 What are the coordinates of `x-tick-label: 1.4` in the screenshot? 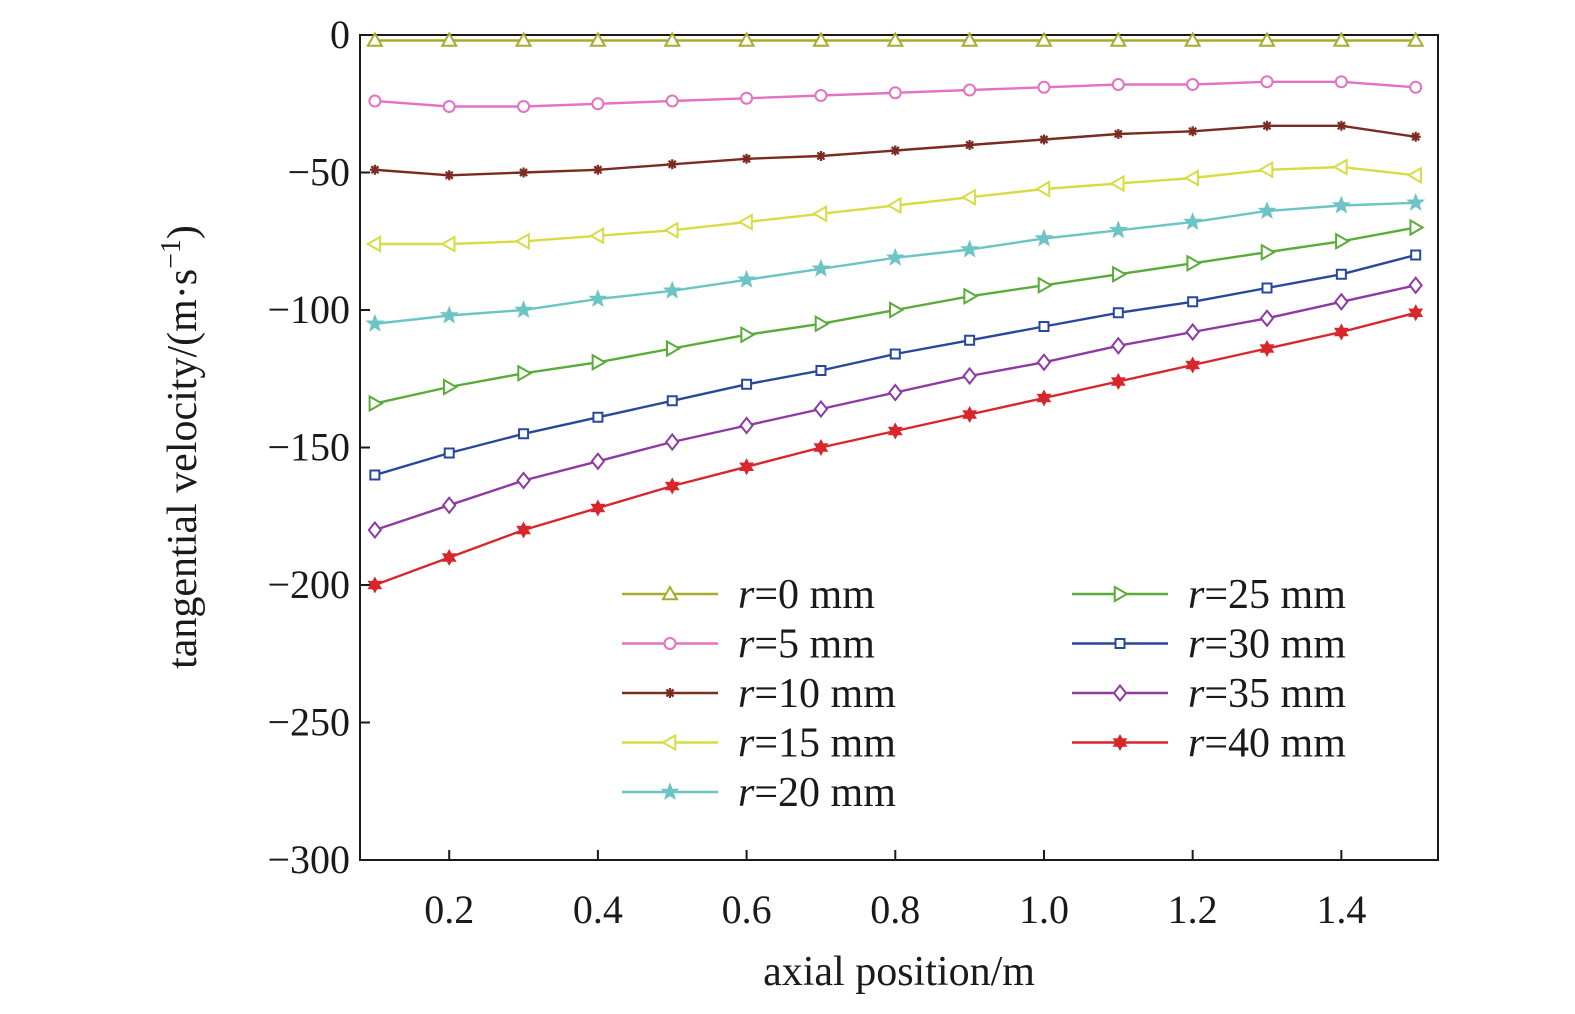 It's located at (1341, 909).